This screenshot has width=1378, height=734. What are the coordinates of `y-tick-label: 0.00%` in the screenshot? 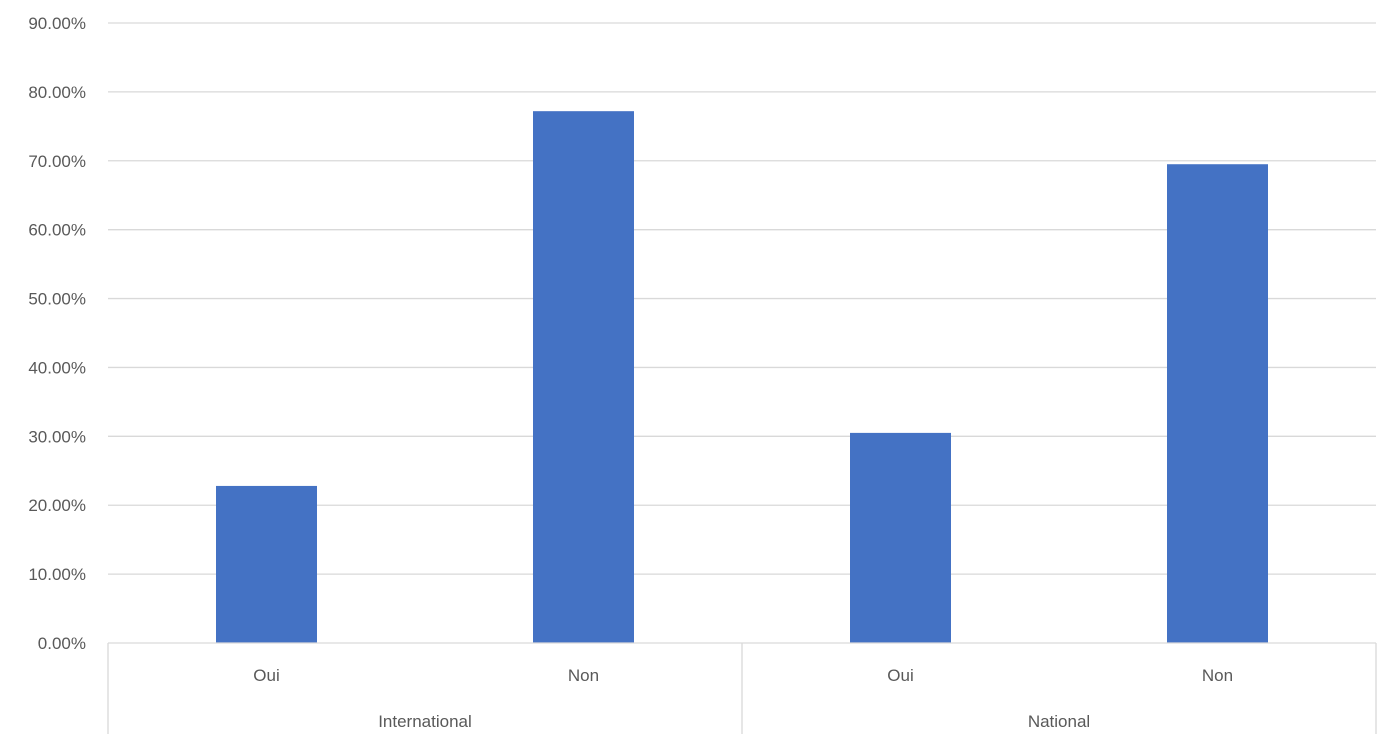 It's located at (62, 643).